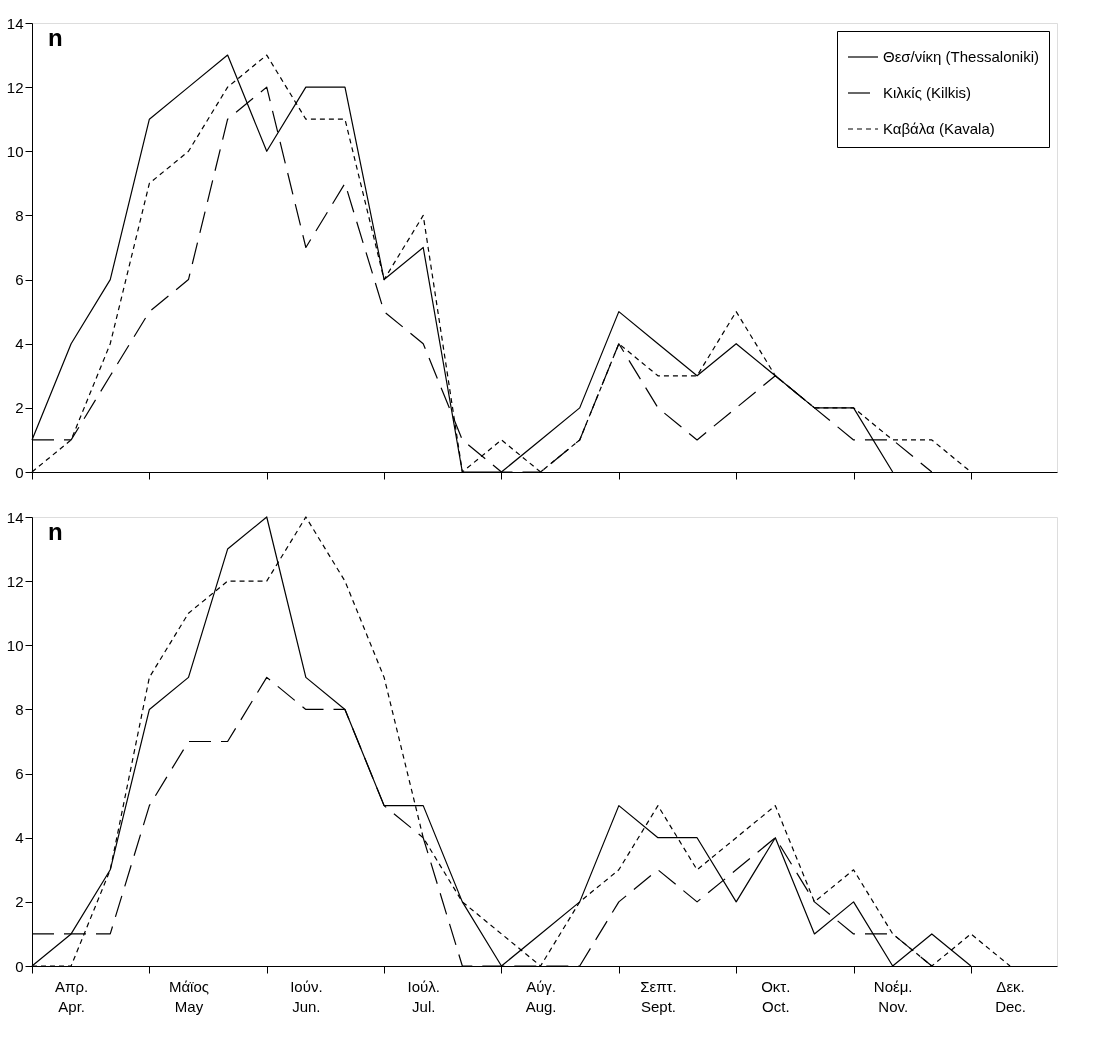 The width and height of the screenshot is (1097, 1063). Describe the element at coordinates (939, 128) in the screenshot. I see `legend-label: Καβάλα (Kavala)` at that location.